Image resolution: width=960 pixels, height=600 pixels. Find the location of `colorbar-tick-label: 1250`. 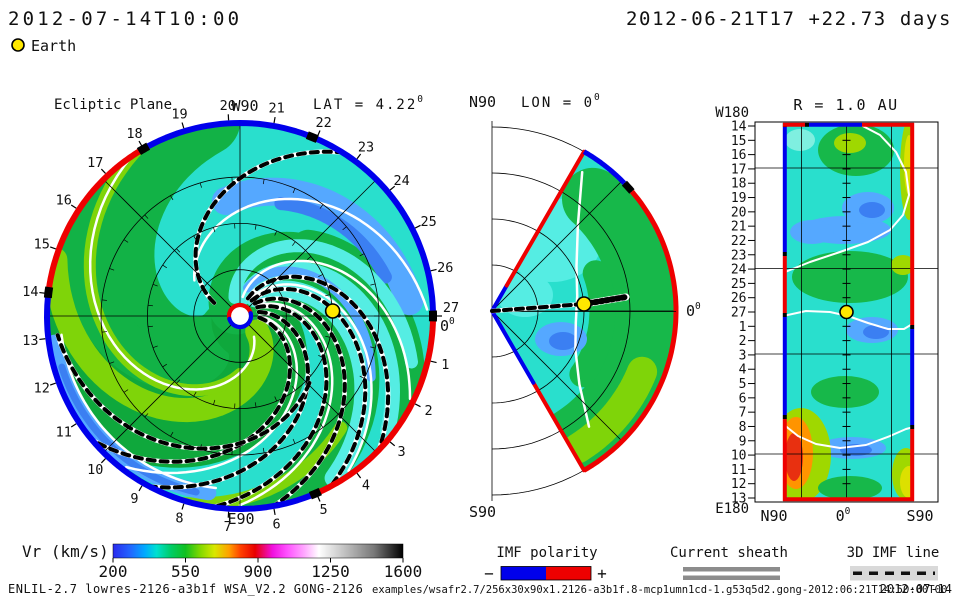

colorbar-tick-label: 1250 is located at coordinates (330, 571).